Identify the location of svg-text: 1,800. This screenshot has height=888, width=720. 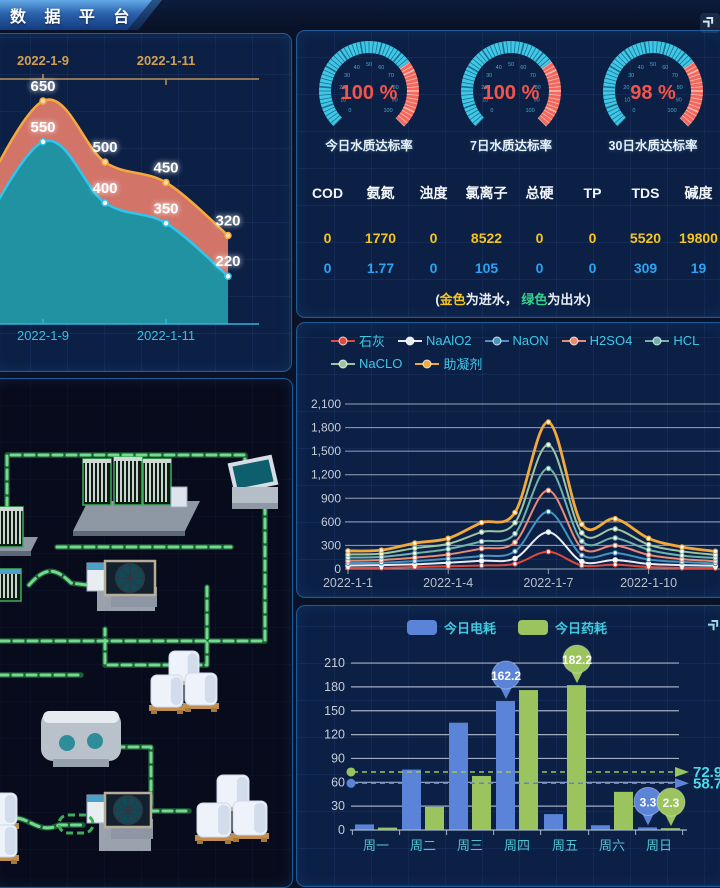
(326, 428).